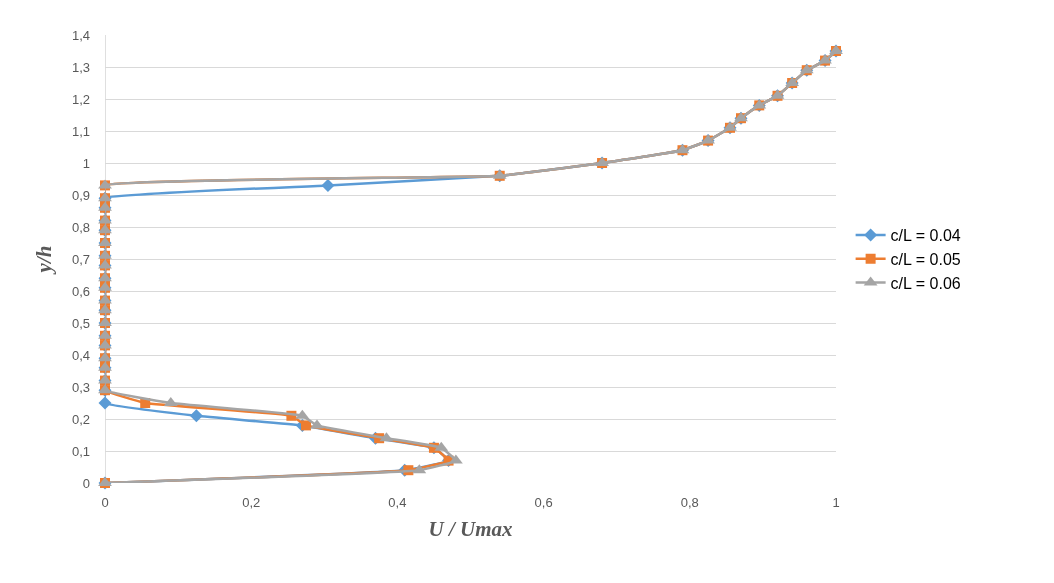 The width and height of the screenshot is (1054, 583). What do you see at coordinates (251, 502) in the screenshot?
I see `x-tick-label: 0,2` at bounding box center [251, 502].